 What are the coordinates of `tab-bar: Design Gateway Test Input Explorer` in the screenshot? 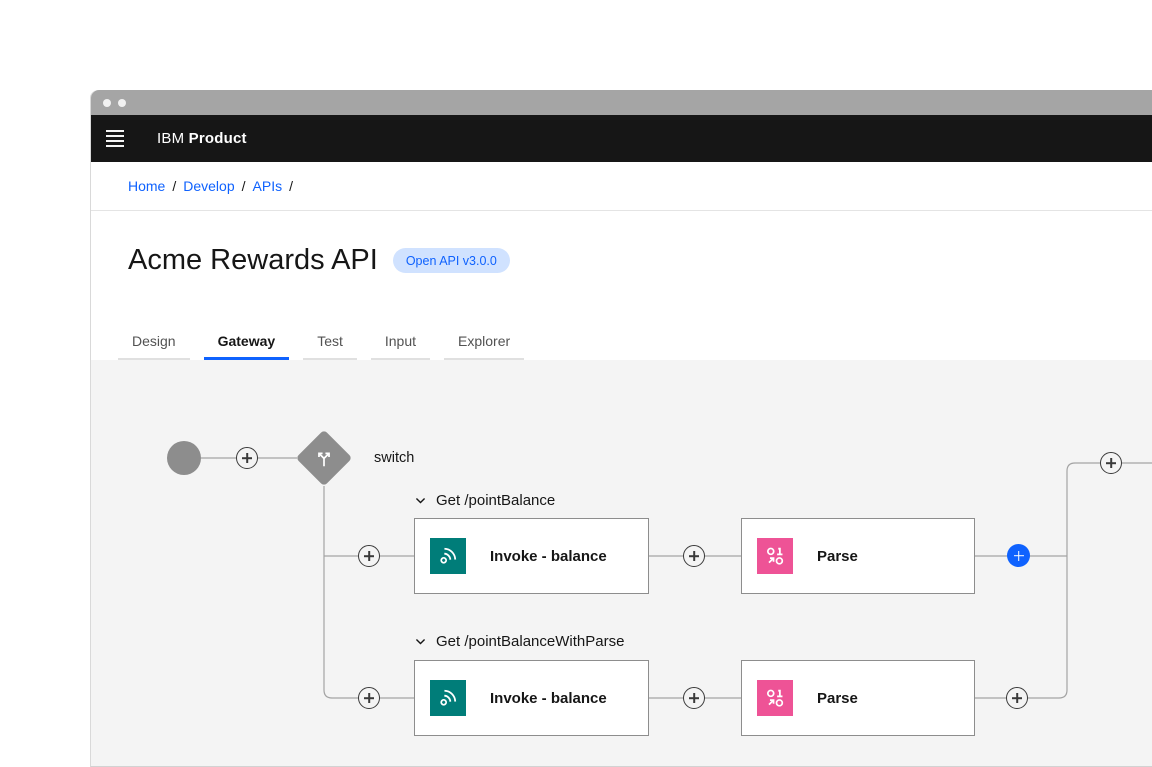 It's located at (328, 341).